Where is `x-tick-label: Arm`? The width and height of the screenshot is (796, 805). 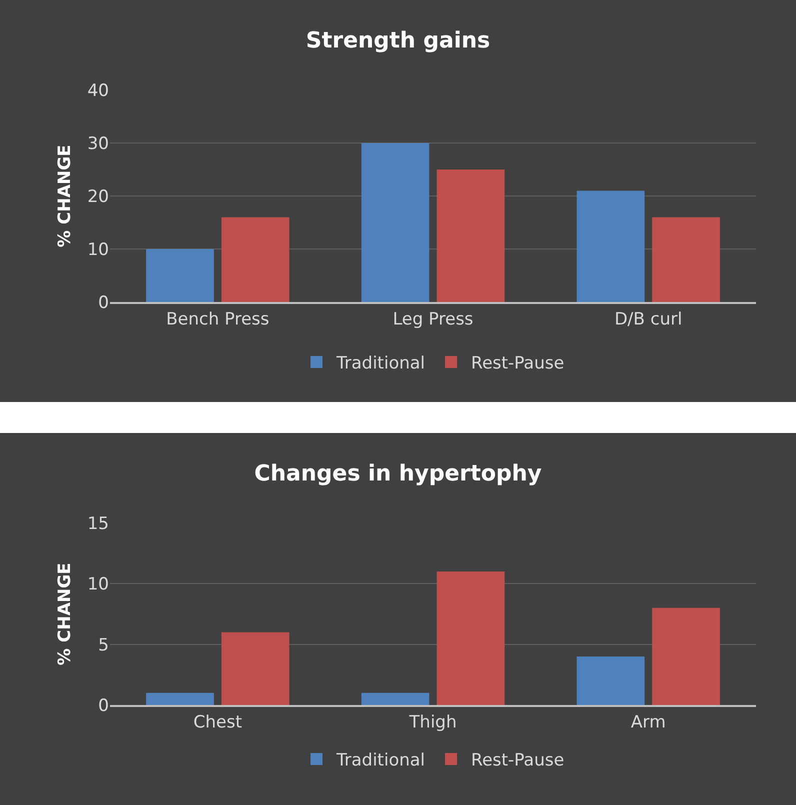 x-tick-label: Arm is located at coordinates (648, 722).